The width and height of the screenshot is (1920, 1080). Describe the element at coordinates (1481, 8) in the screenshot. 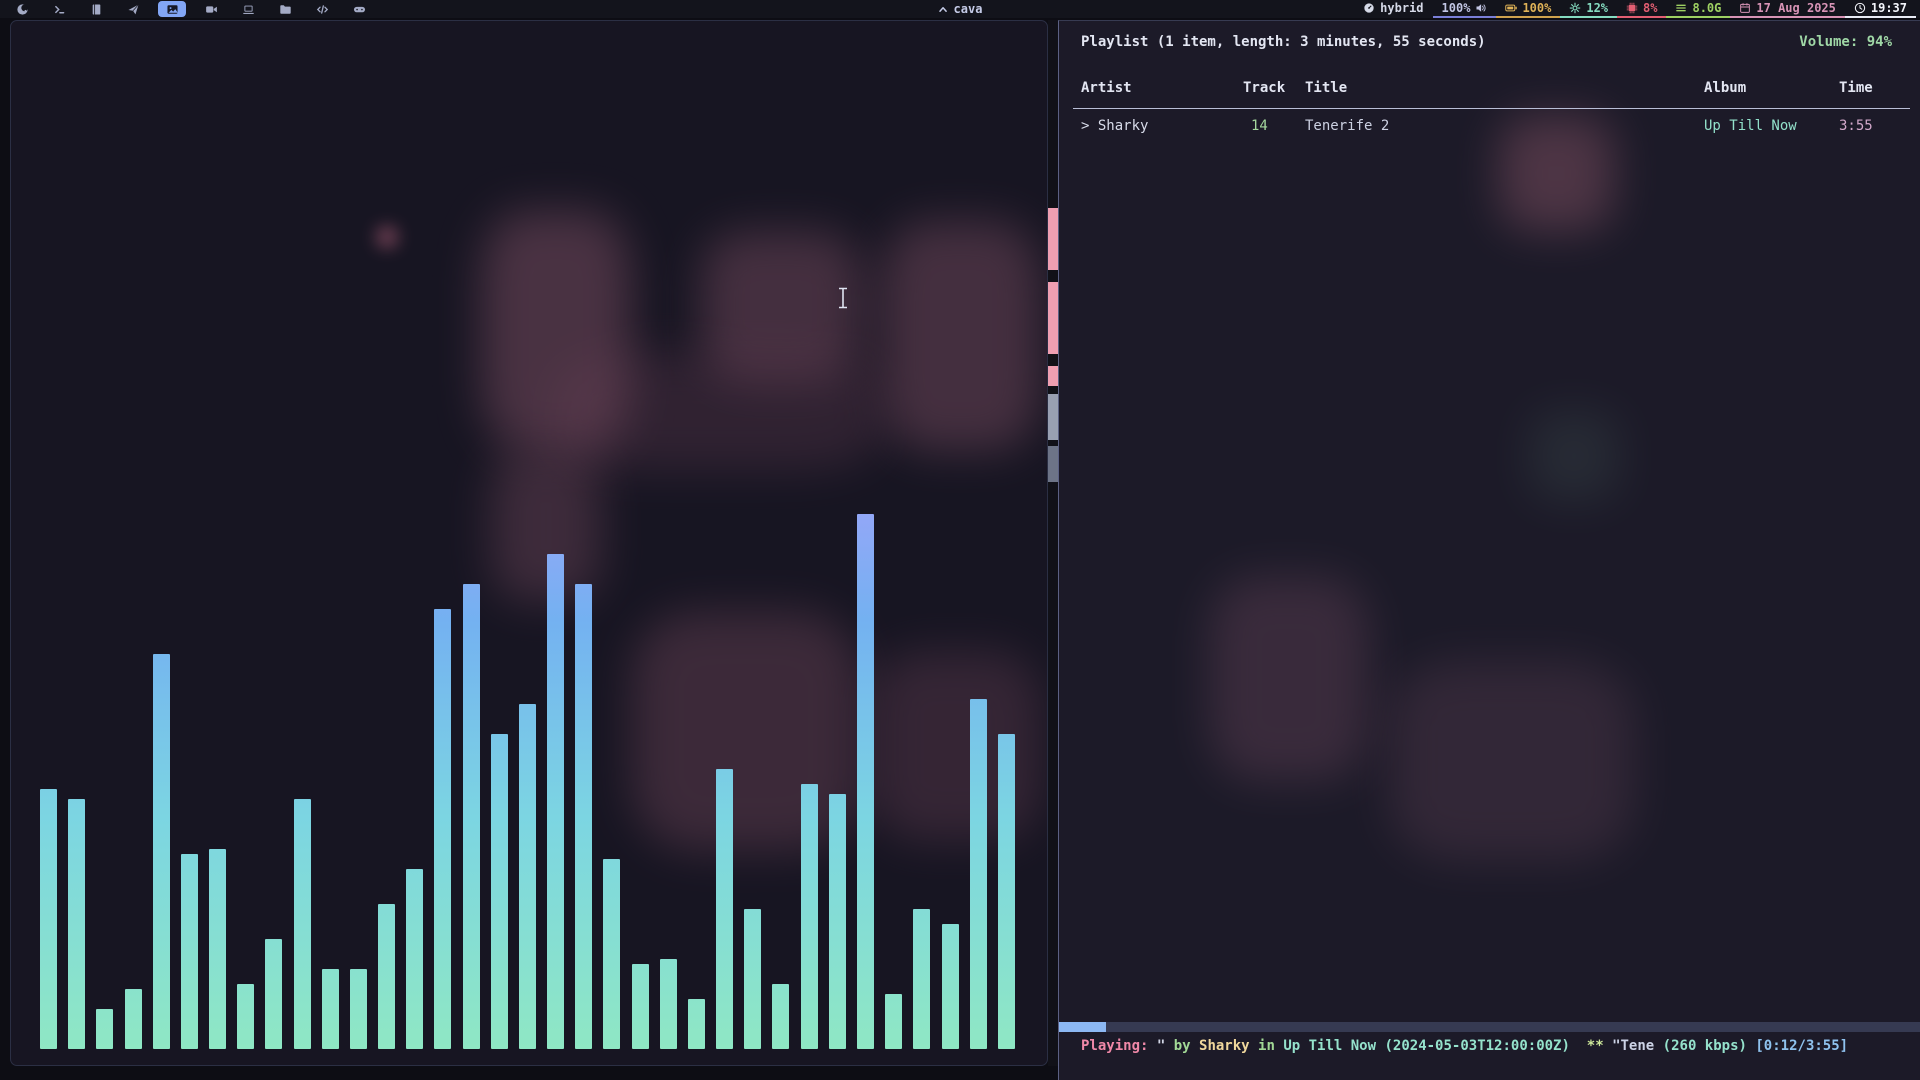

I see `speaker-icon` at that location.